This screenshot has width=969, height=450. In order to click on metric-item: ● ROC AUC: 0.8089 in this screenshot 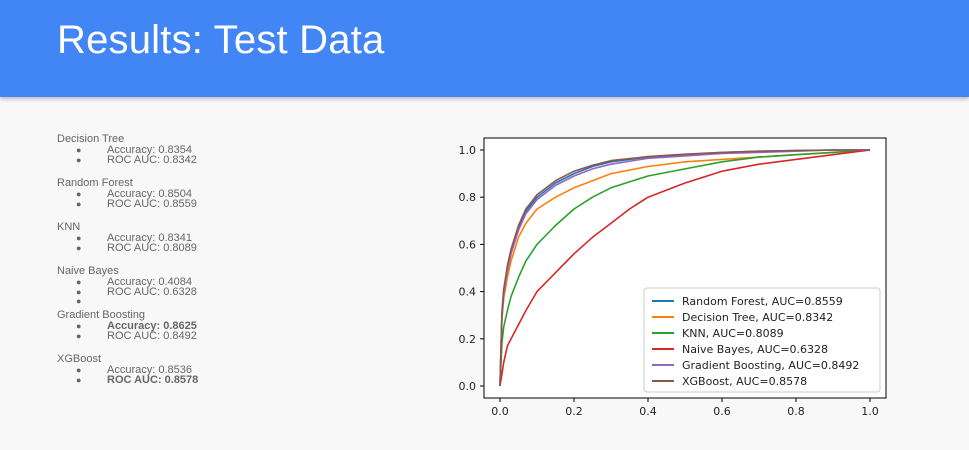, I will do `click(222, 247)`.